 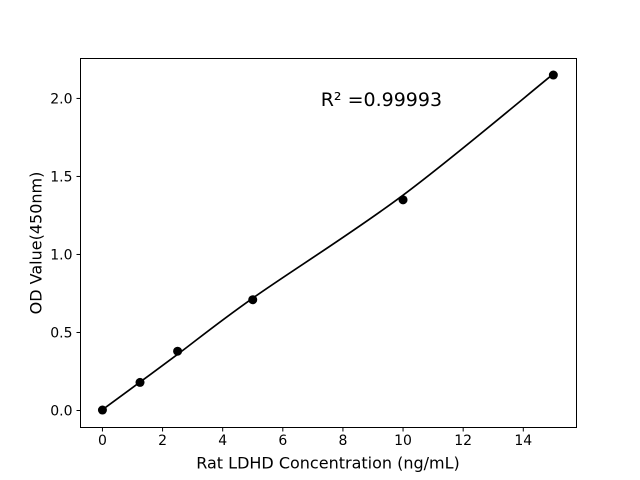 What do you see at coordinates (381, 100) in the screenshot?
I see `r-squared-annotation: R² =0.99993` at bounding box center [381, 100].